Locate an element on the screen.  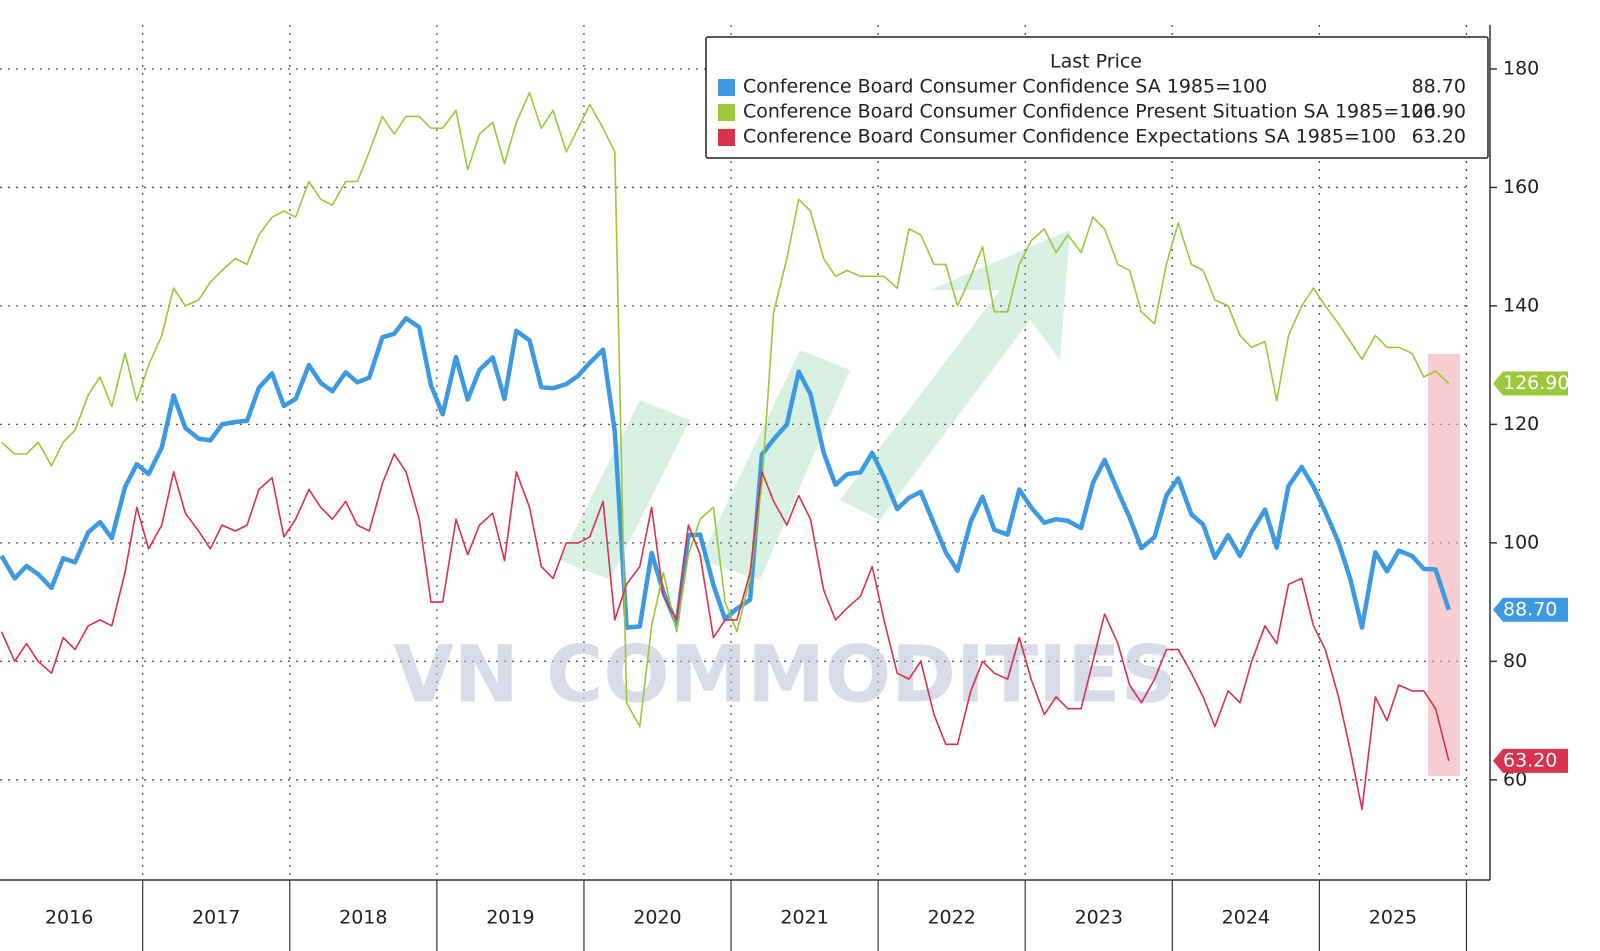
x-tick-label: 2017 is located at coordinates (216, 918).